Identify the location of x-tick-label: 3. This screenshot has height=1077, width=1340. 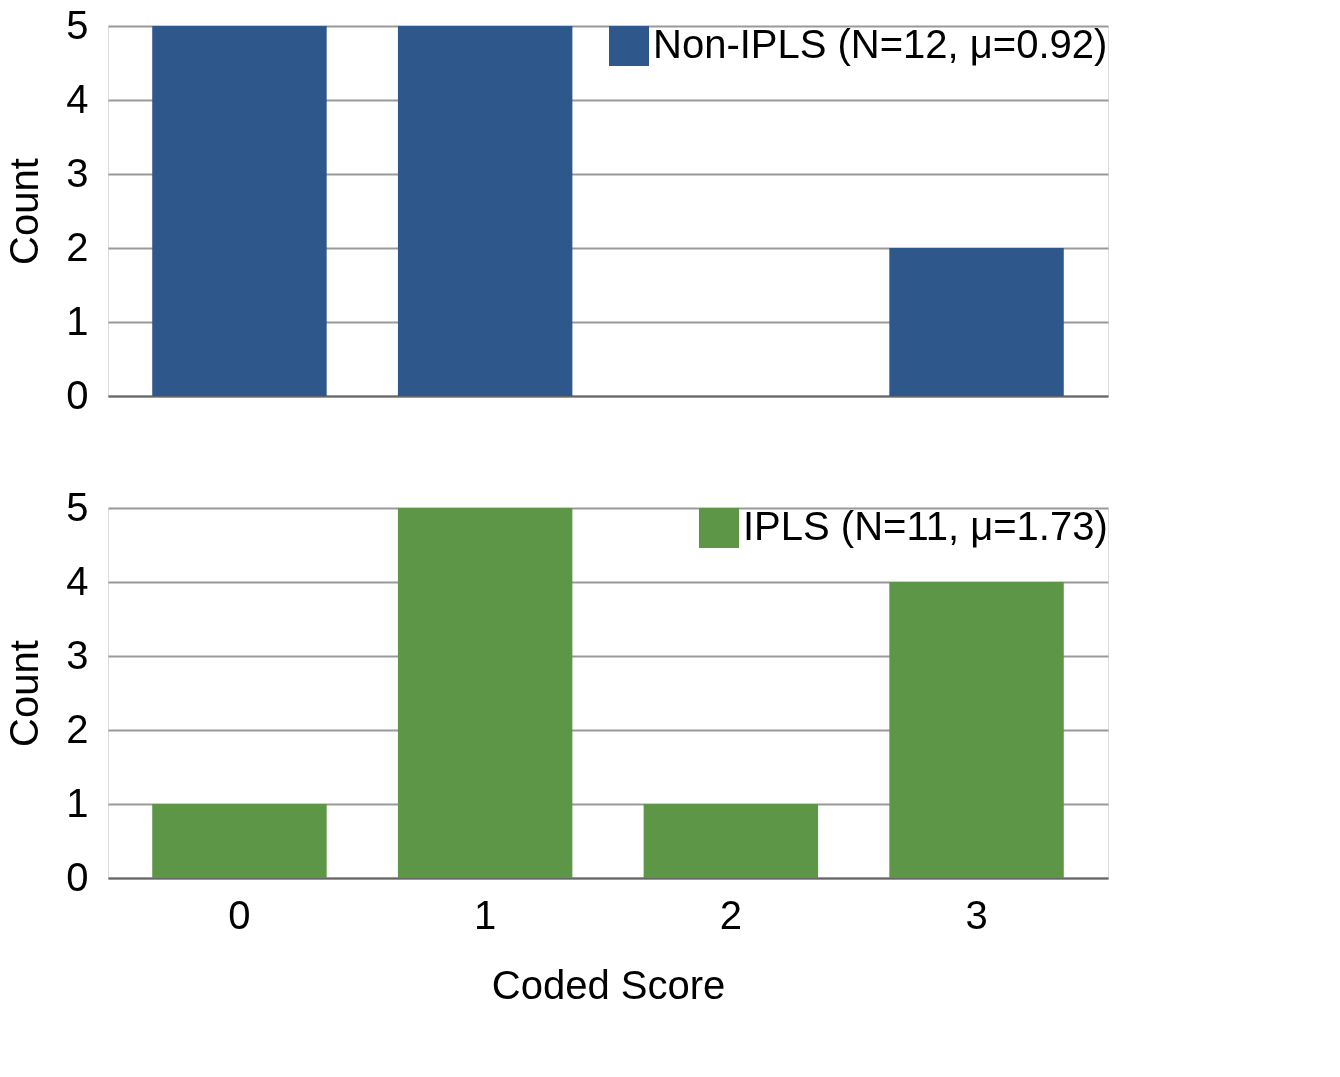
(976, 914).